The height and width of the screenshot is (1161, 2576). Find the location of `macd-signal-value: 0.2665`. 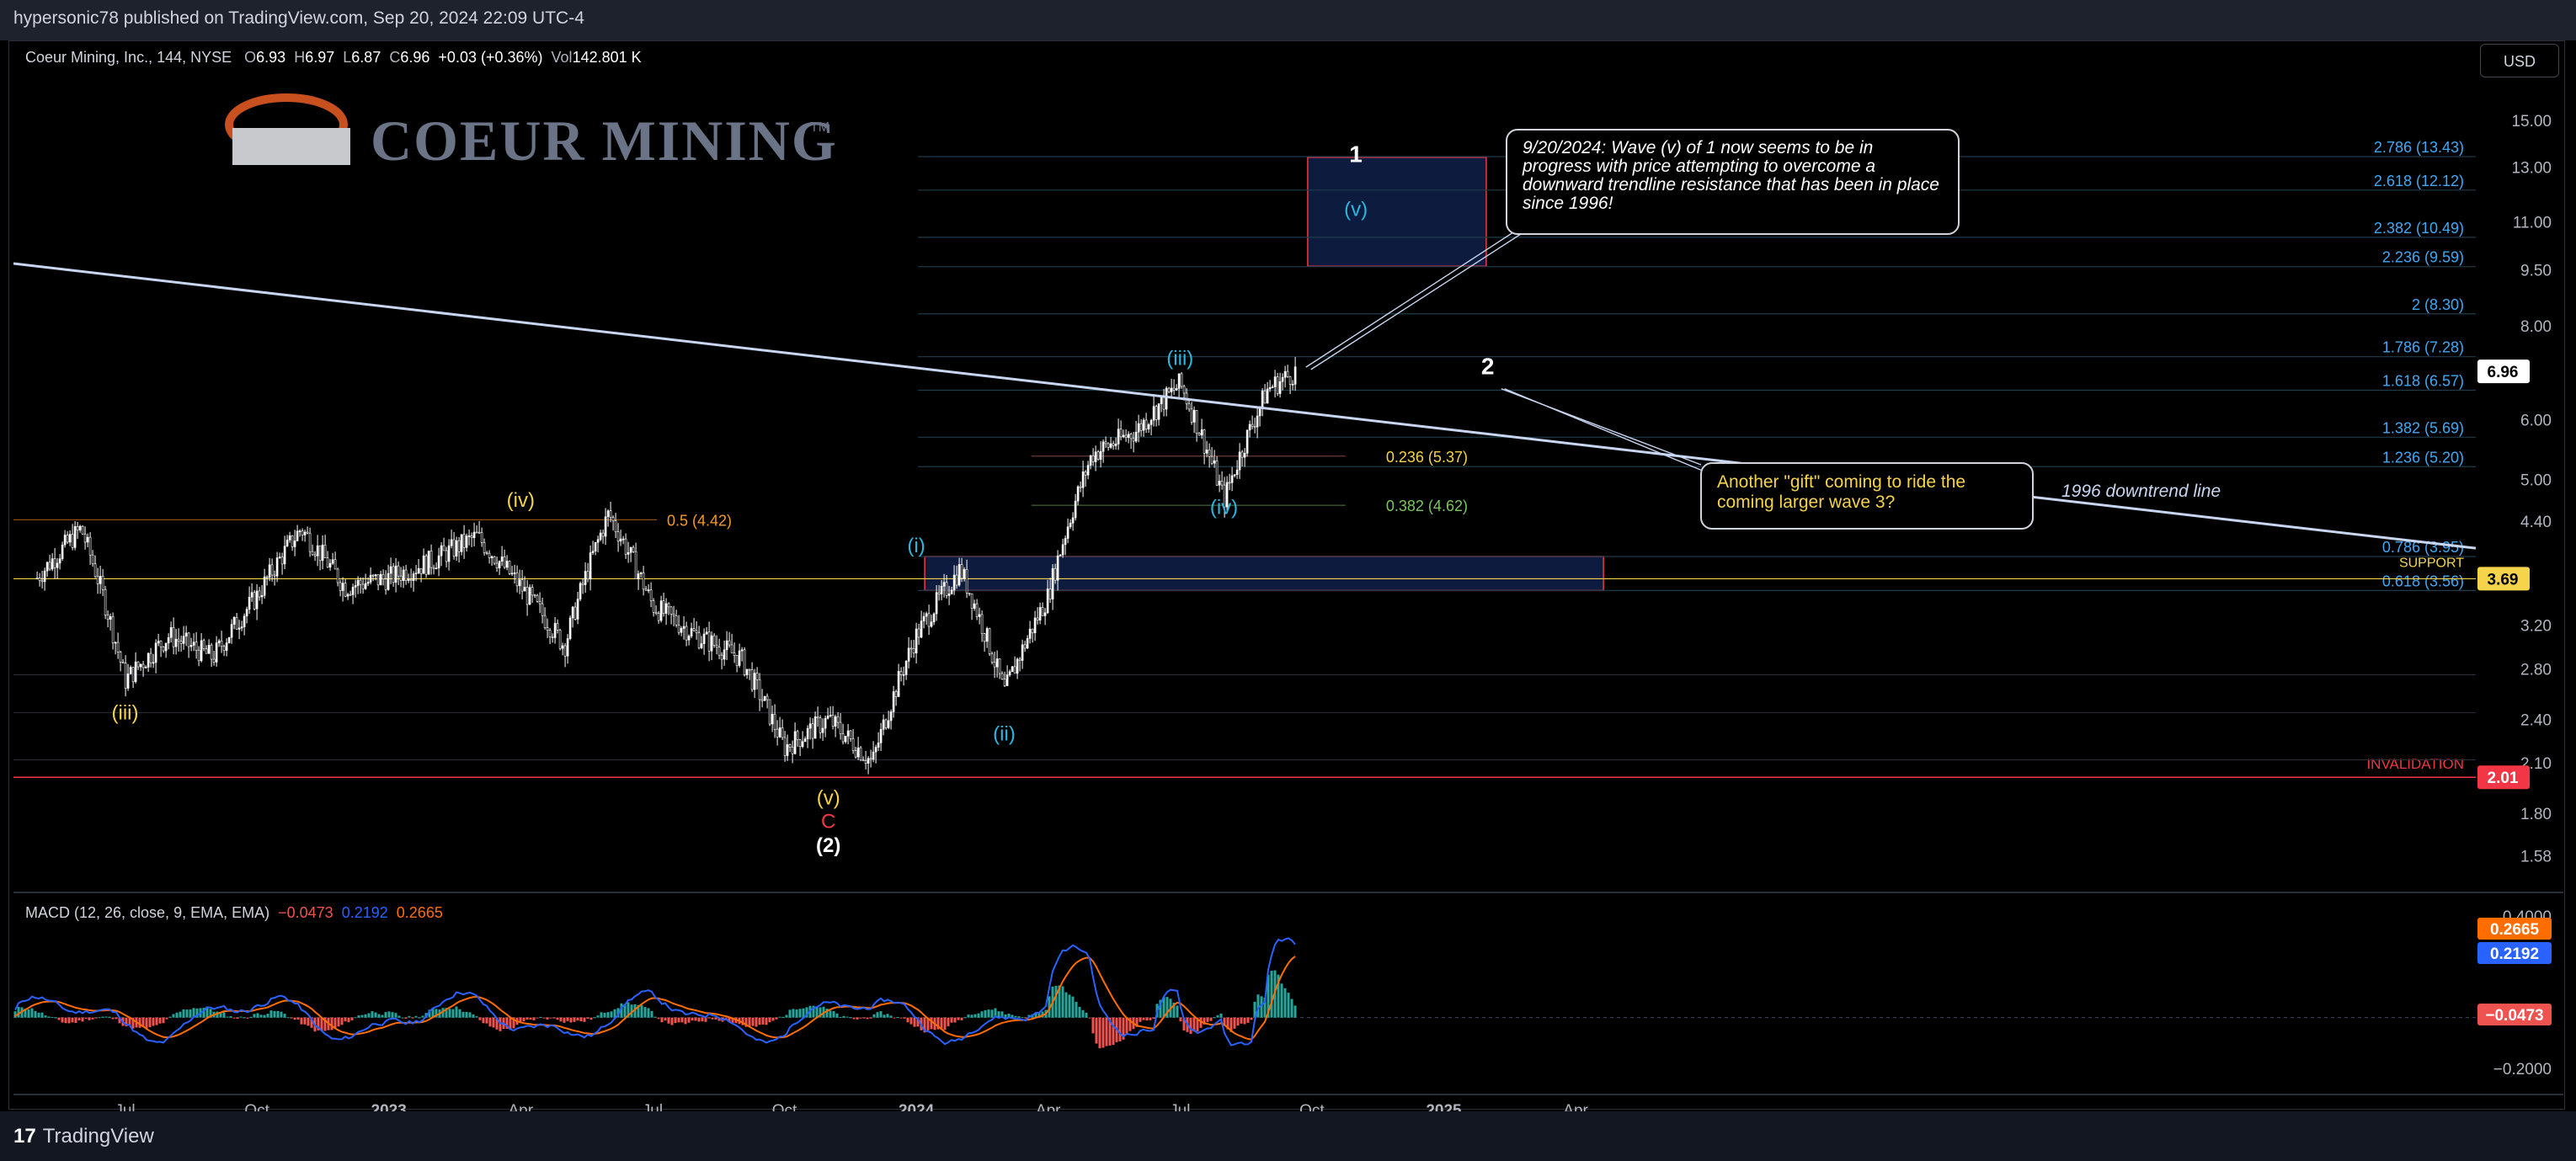

macd-signal-value: 0.2665 is located at coordinates (419, 913).